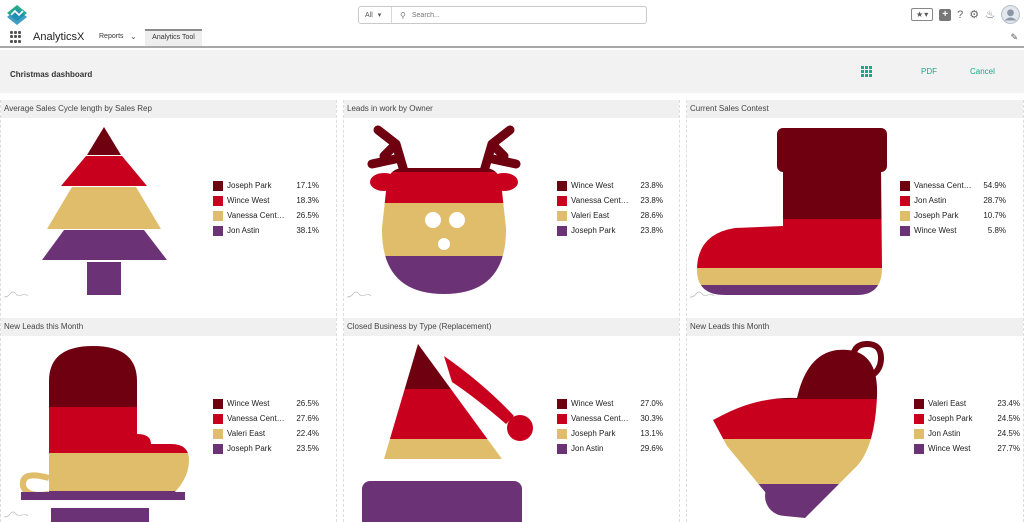 Image resolution: width=1024 pixels, height=522 pixels. I want to click on legend-item: Wince West 27.0%, so click(612, 404).